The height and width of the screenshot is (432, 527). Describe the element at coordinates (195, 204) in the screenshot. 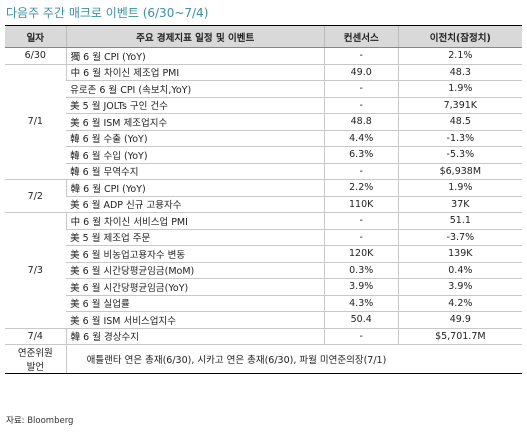

I see `event: 美 6 월 ADP 신규 고용자수` at that location.